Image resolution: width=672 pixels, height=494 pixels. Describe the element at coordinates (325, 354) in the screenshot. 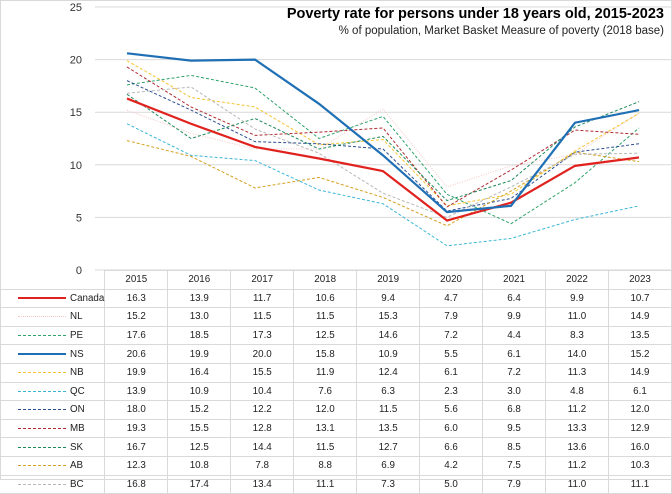

I see `data-cell: 15.8` at that location.